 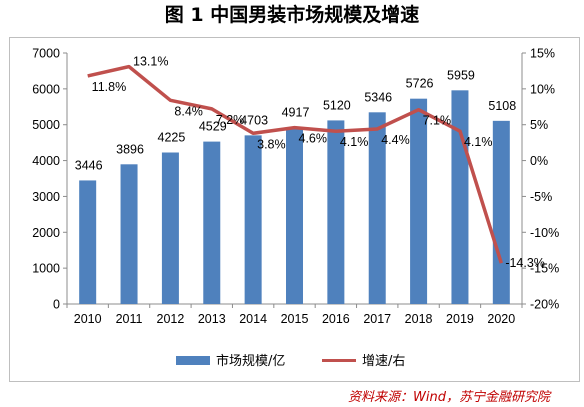 I want to click on y-left-tick-label: 6000, so click(x=46, y=89).